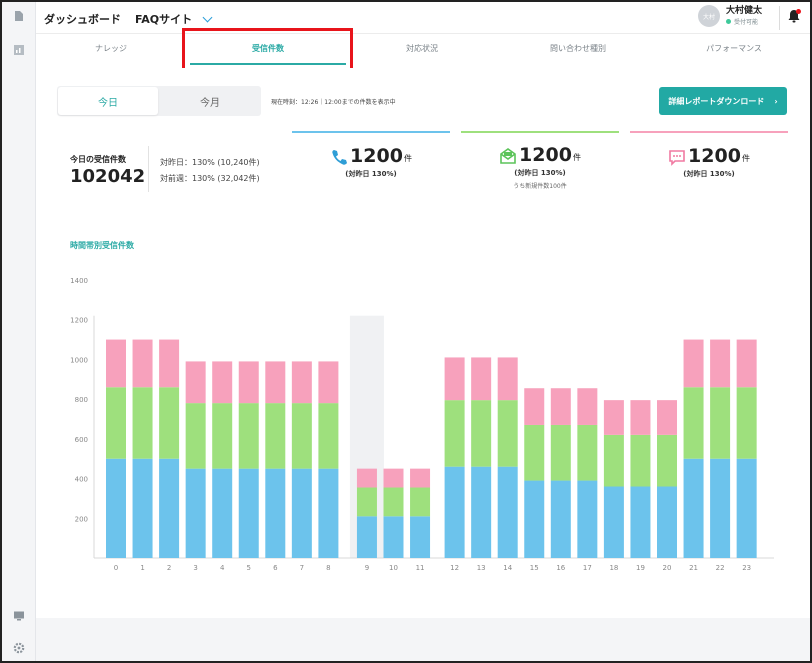  What do you see at coordinates (376, 156) in the screenshot?
I see `phone-count: 1200` at bounding box center [376, 156].